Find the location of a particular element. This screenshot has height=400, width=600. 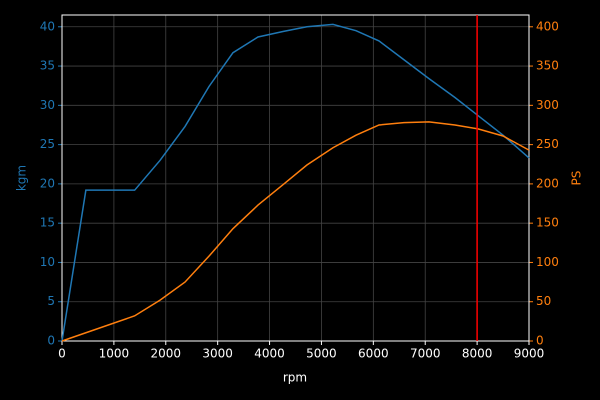

x-tick-label: 5000 is located at coordinates (321, 354).